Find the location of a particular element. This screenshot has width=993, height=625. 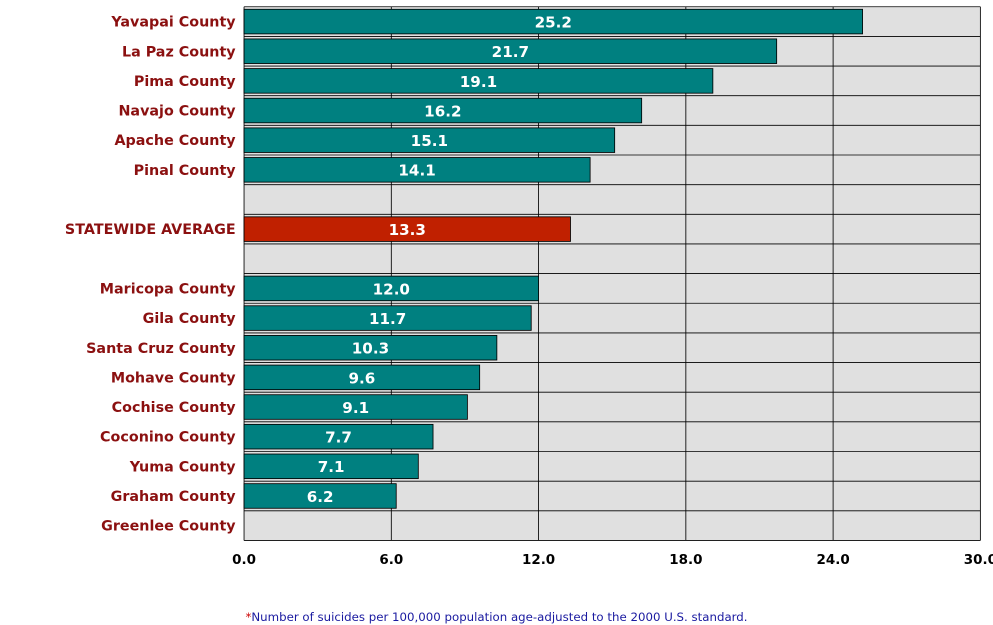

bar-value-label: 7.7 is located at coordinates (338, 438).